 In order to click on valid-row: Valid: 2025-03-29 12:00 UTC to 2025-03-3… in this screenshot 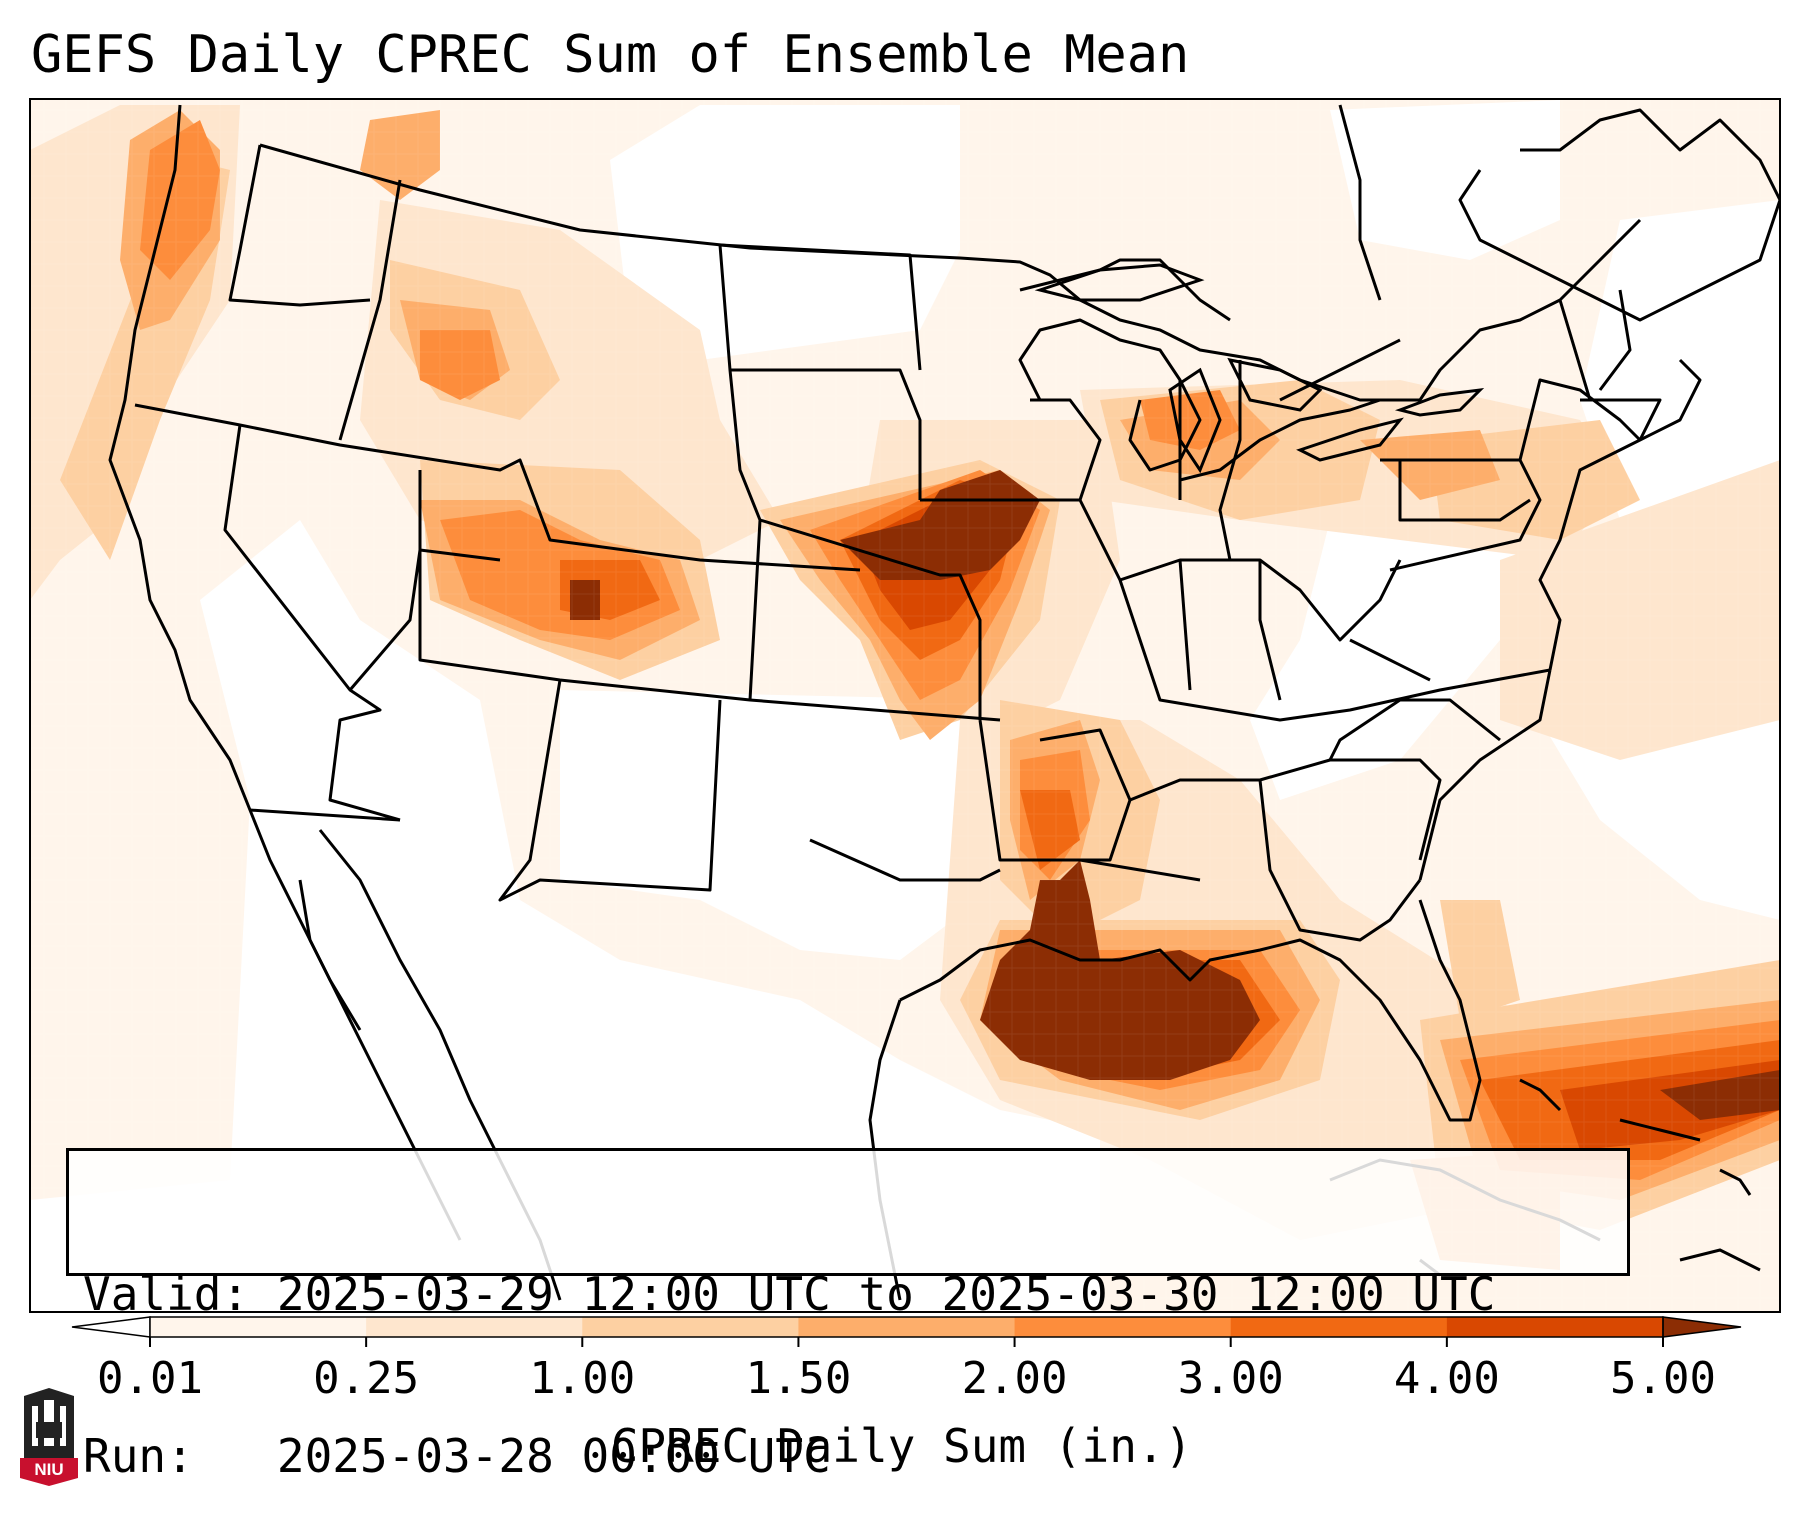, I will do `click(848, 1294)`.